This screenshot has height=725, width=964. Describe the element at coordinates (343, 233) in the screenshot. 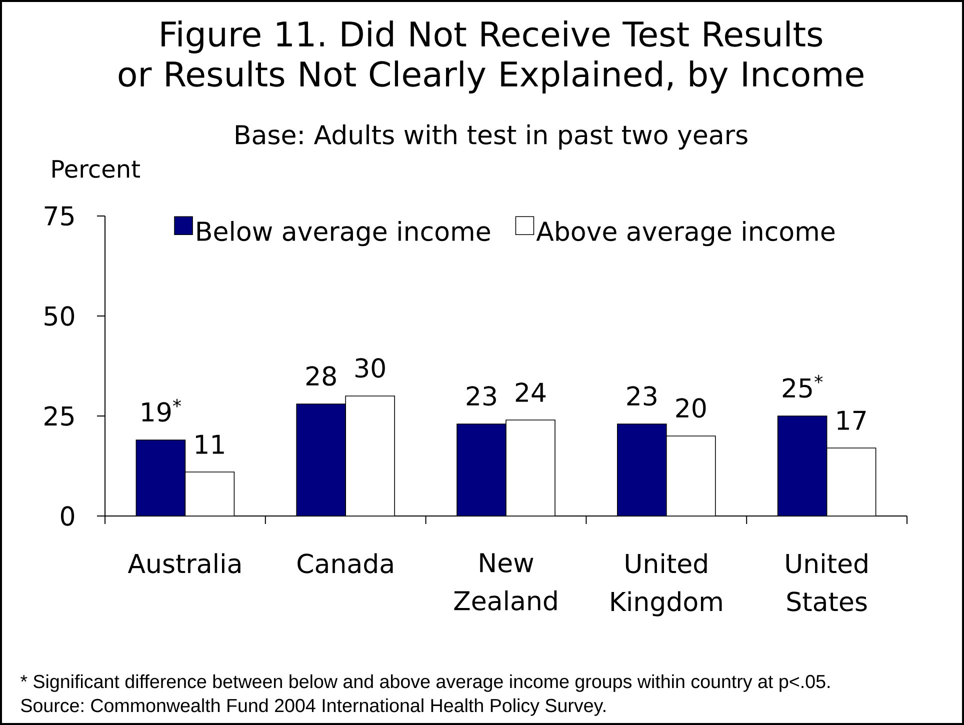

I see `legend-label: Below average income` at that location.